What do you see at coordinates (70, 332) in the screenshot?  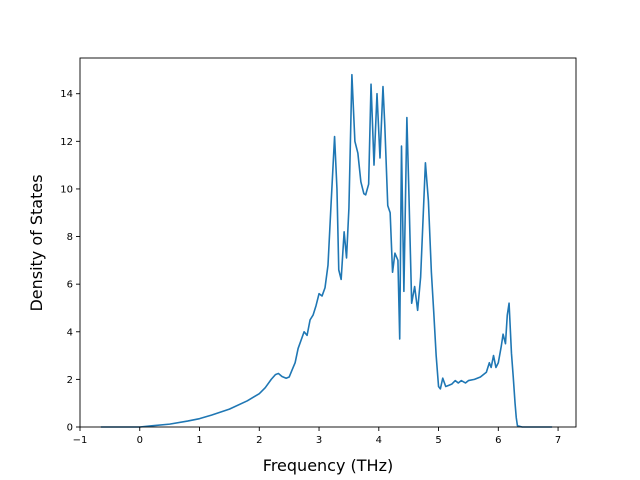 I see `y-tick-label: 4` at bounding box center [70, 332].